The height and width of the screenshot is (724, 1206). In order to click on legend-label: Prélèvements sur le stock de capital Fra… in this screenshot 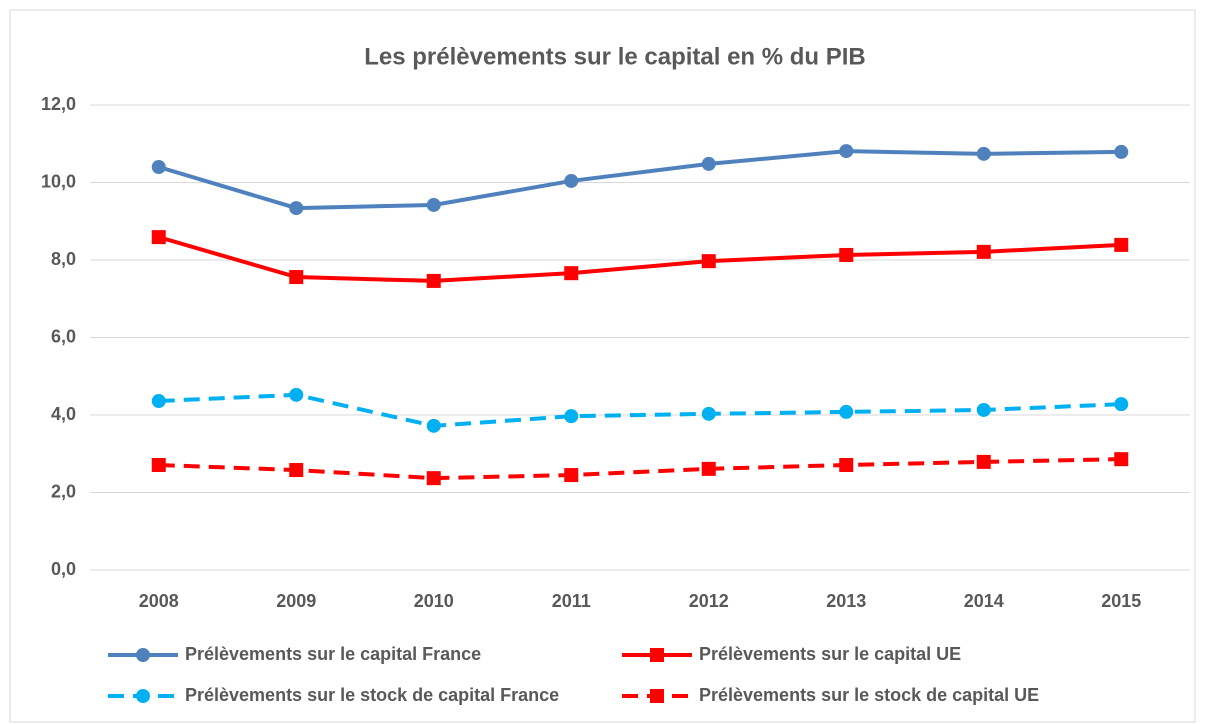, I will do `click(372, 695)`.